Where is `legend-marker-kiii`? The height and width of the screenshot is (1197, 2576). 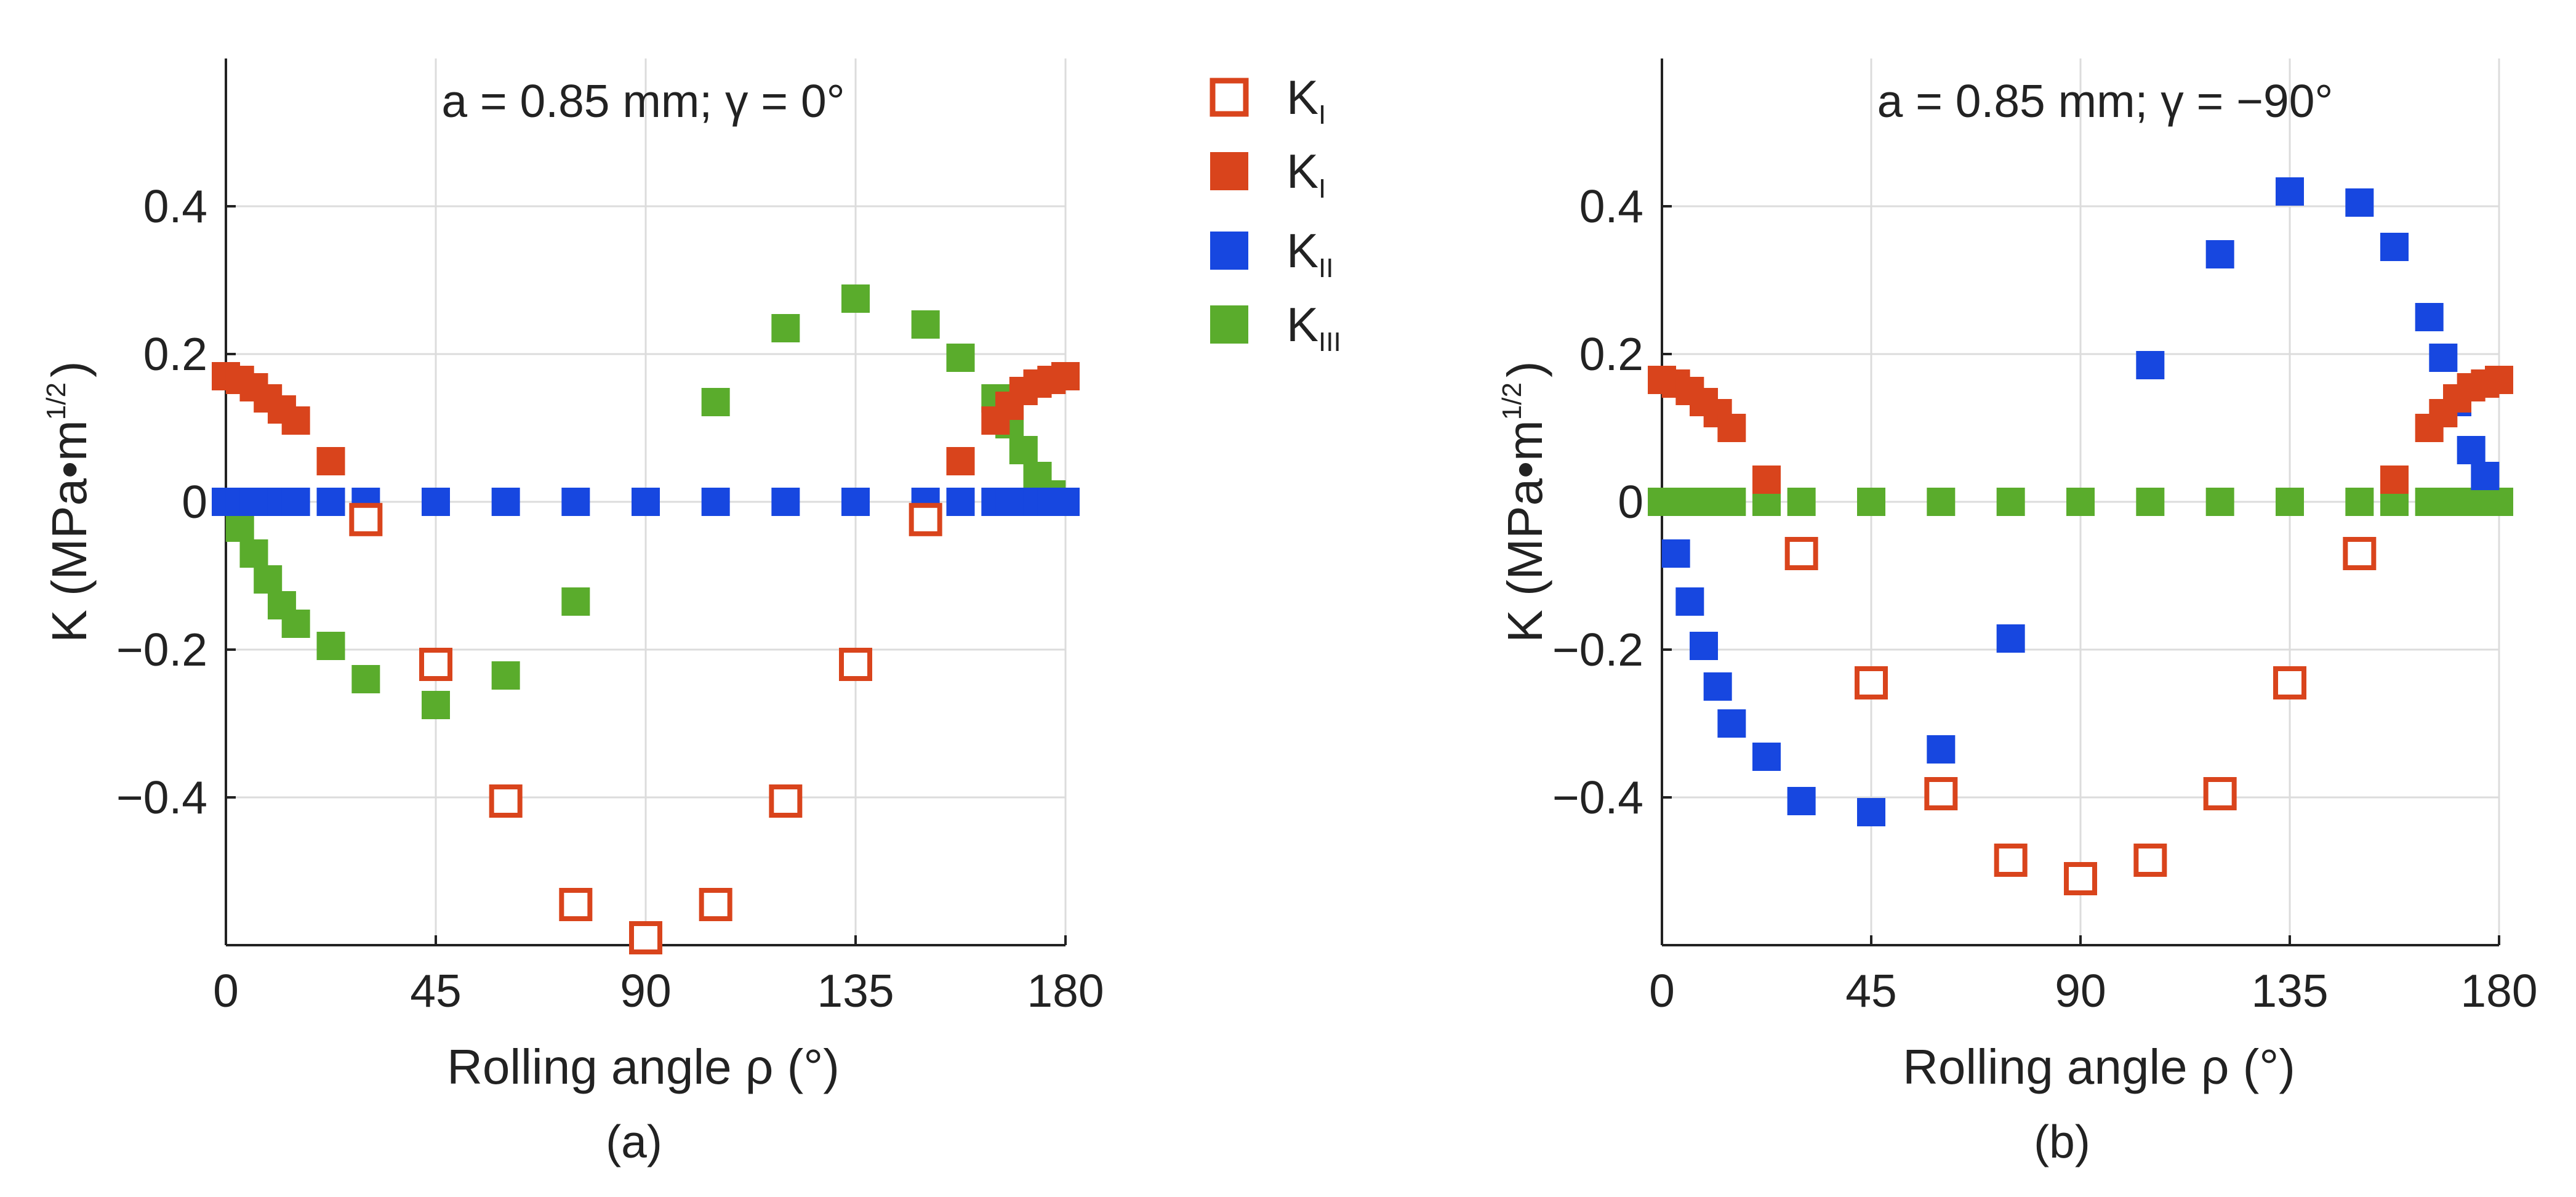
legend-marker-kiii is located at coordinates (1229, 324).